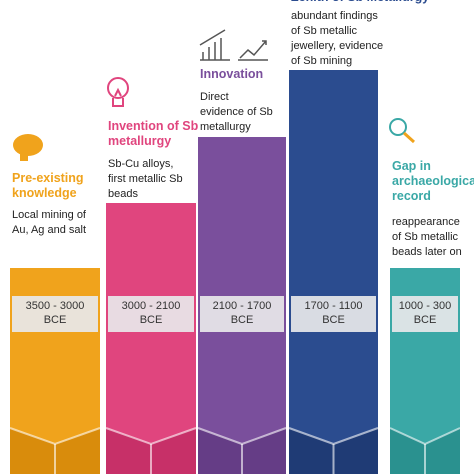 This screenshot has height=474, width=474. I want to click on stage-description: abundant findings, so click(334, 16).